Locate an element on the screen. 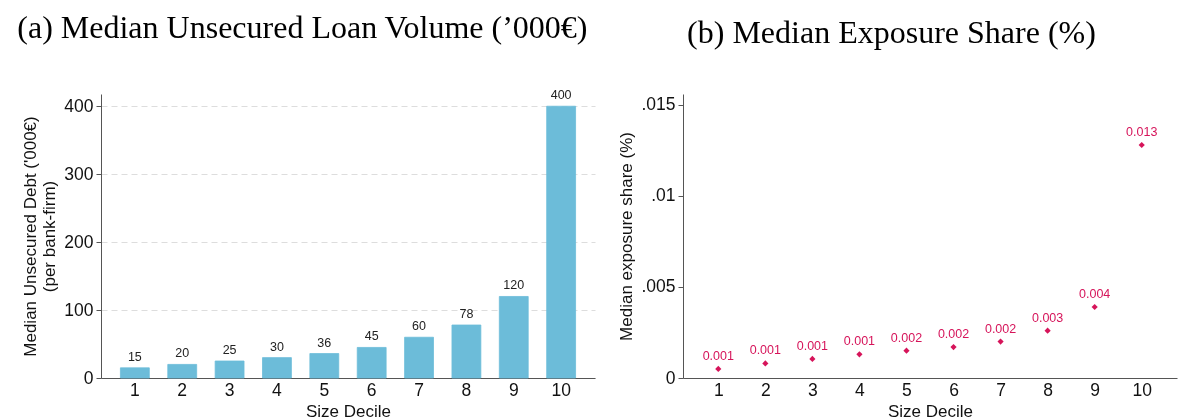 The width and height of the screenshot is (1182, 420). y-tick-label: 200 is located at coordinates (79, 241).